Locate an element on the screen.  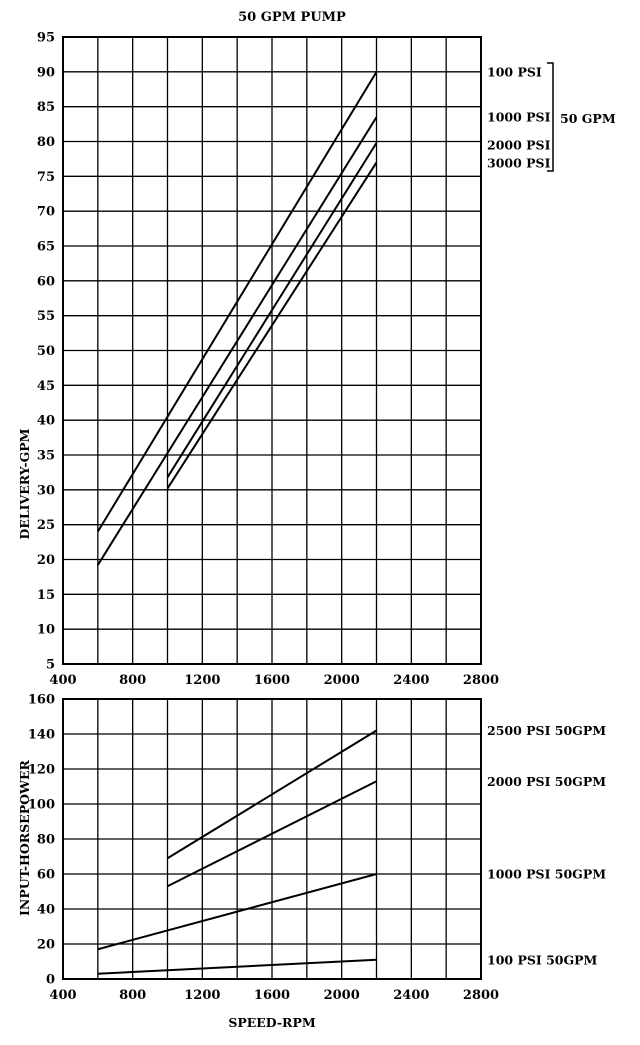
bottom-x-tick-label: 400 is located at coordinates (62, 995).